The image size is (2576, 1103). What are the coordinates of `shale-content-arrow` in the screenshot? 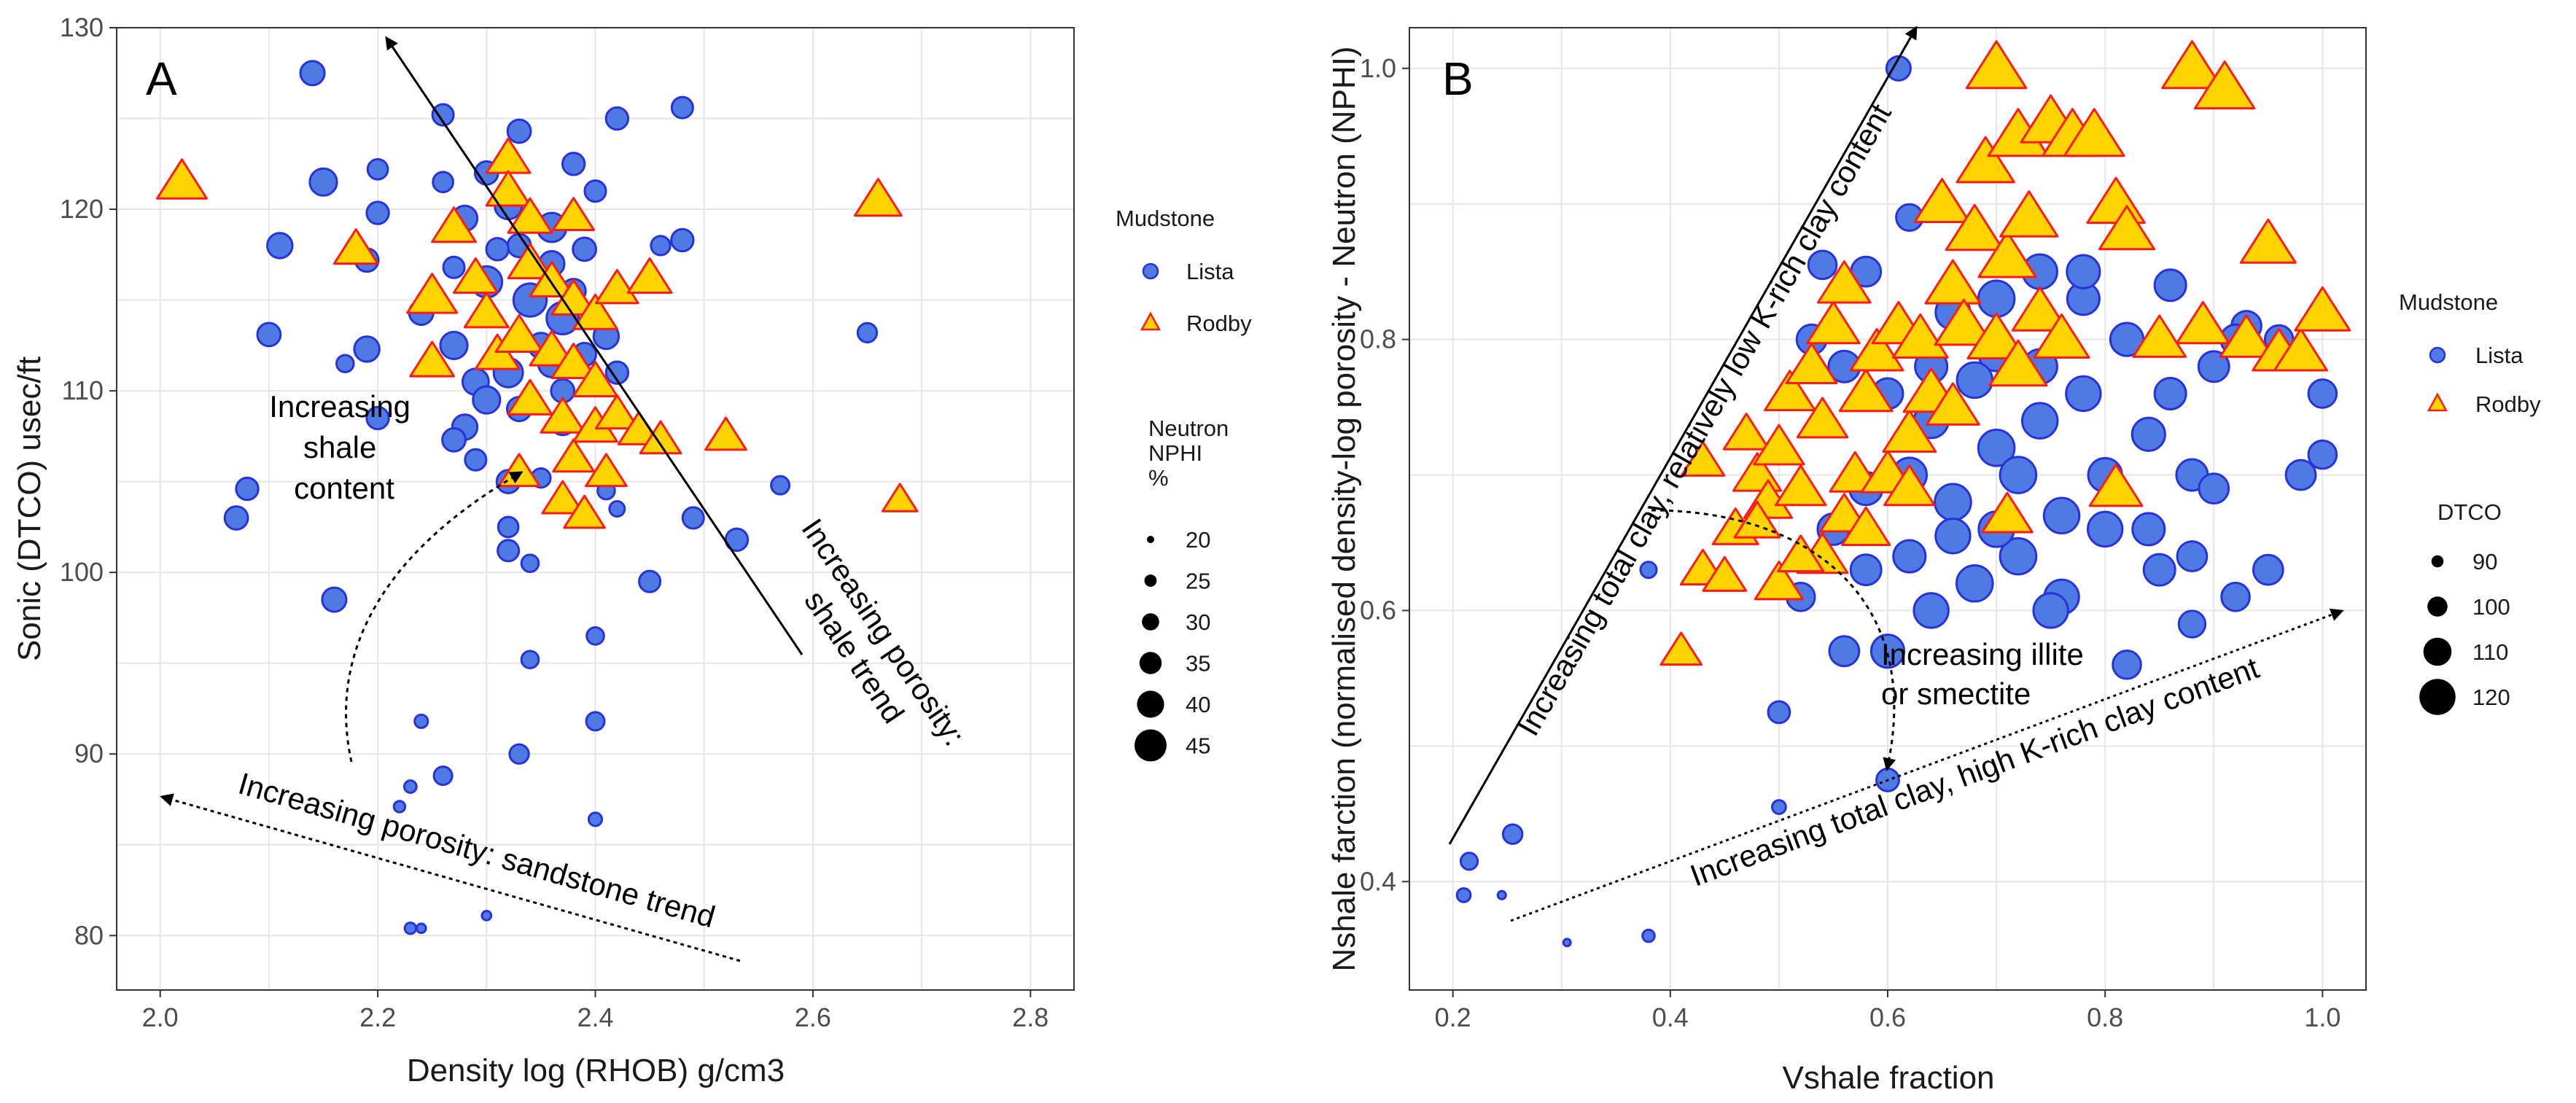 It's located at (434, 617).